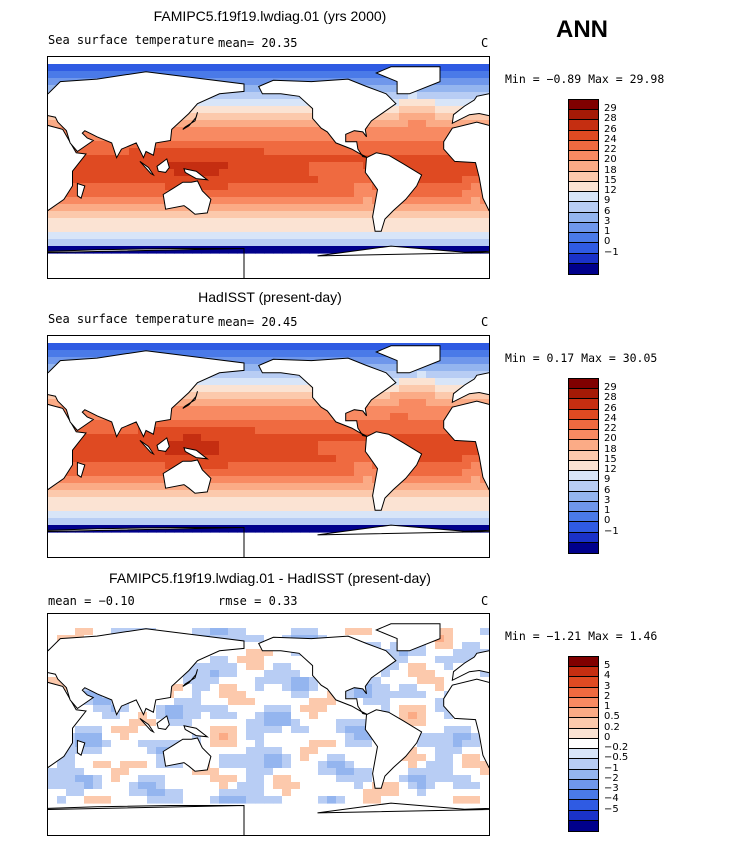 Image resolution: width=733 pixels, height=846 pixels. Describe the element at coordinates (610, 119) in the screenshot. I see `colorbar-tick-label: 28` at that location.